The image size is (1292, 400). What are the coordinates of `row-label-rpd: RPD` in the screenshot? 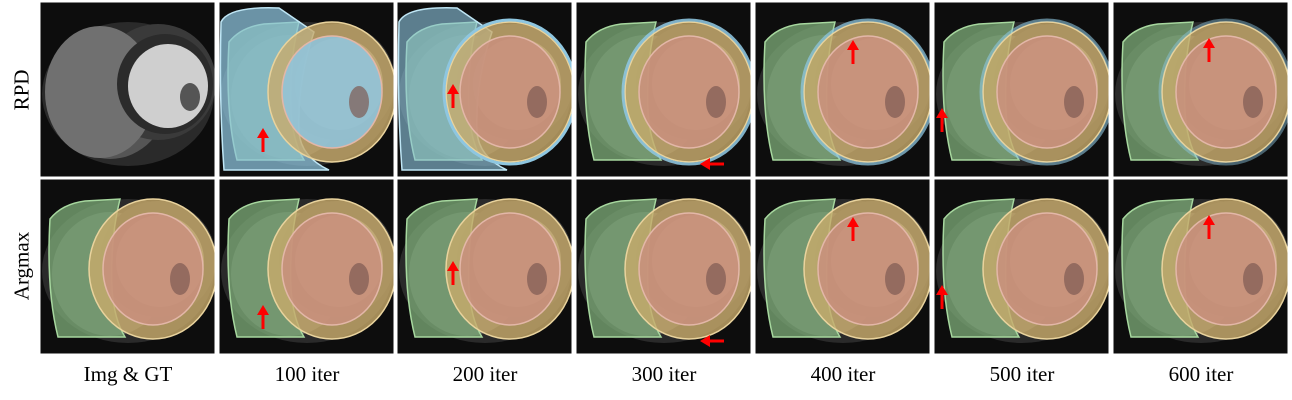 It's located at (21, 90).